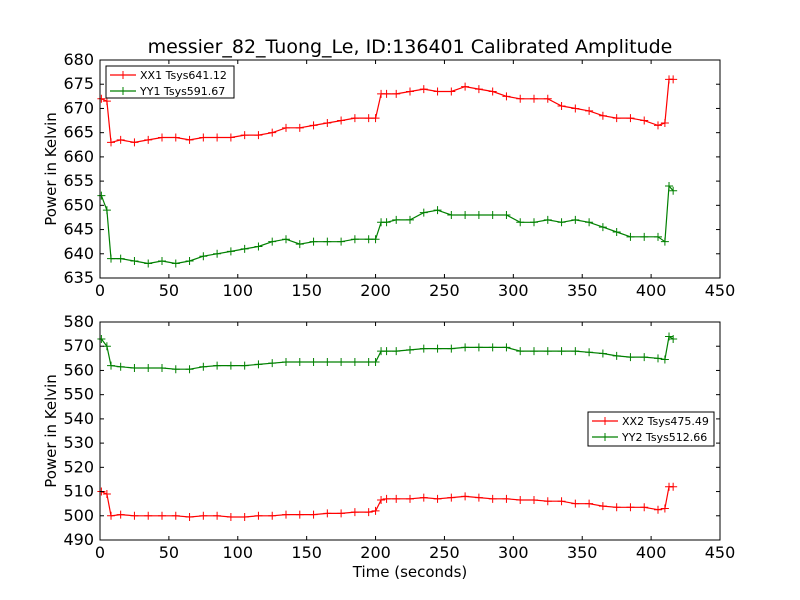 The width and height of the screenshot is (800, 600). Describe the element at coordinates (78, 321) in the screenshot. I see `y-tick-label: 580` at that location.